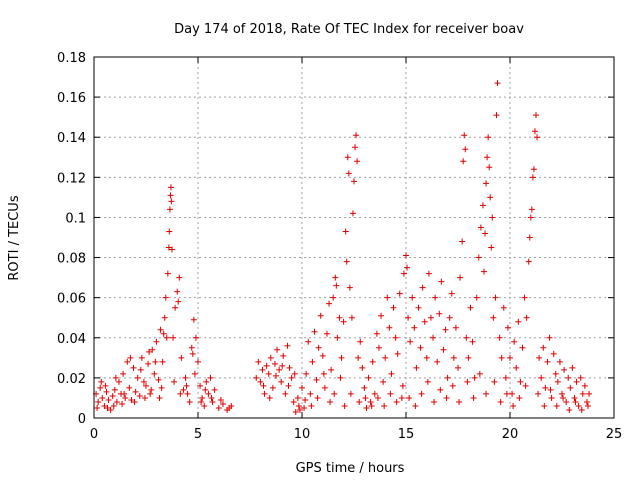  What do you see at coordinates (406, 434) in the screenshot?
I see `x-tick-label: 15` at bounding box center [406, 434].